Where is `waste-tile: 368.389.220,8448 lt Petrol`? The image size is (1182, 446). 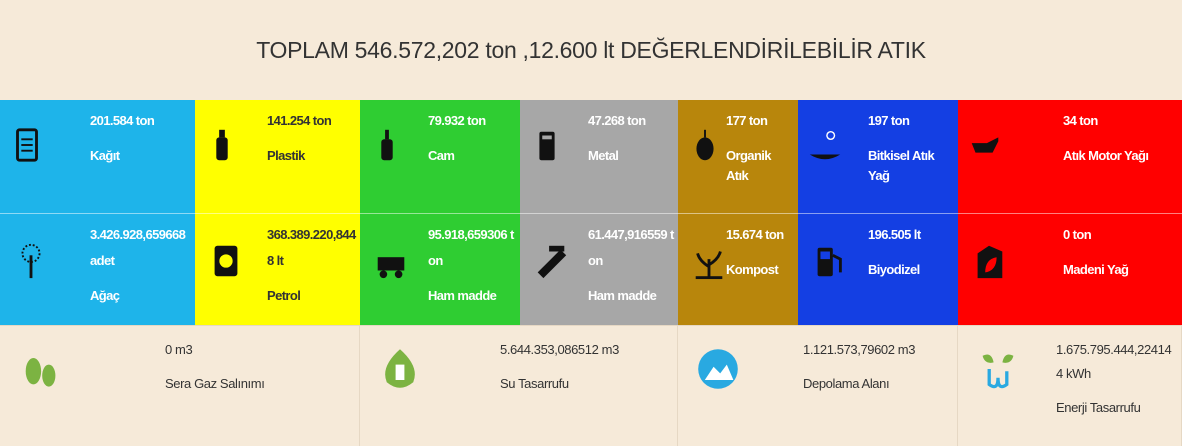
waste-tile: 368.389.220,8448 lt Petrol is located at coordinates (277, 269).